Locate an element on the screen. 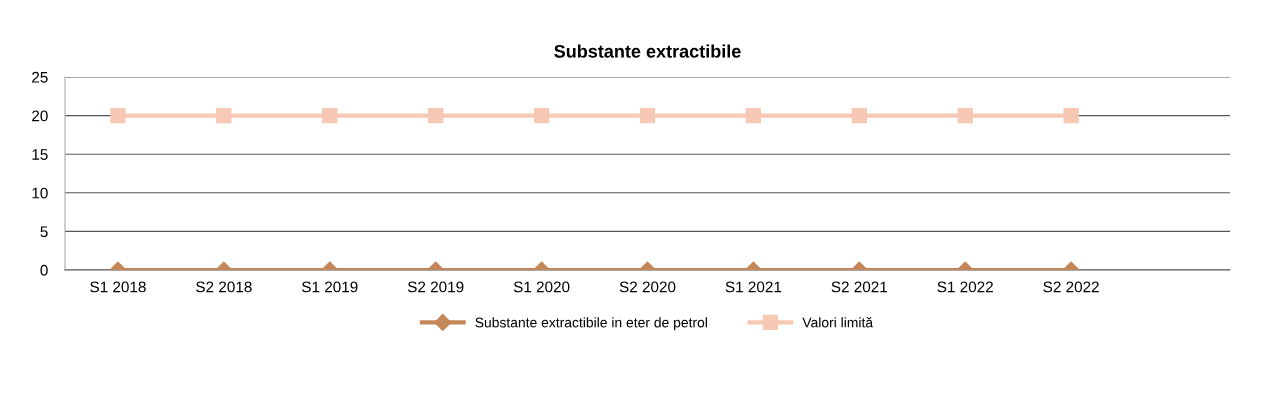 This screenshot has width=1283, height=415. y-tick-label: 5 is located at coordinates (44, 232).